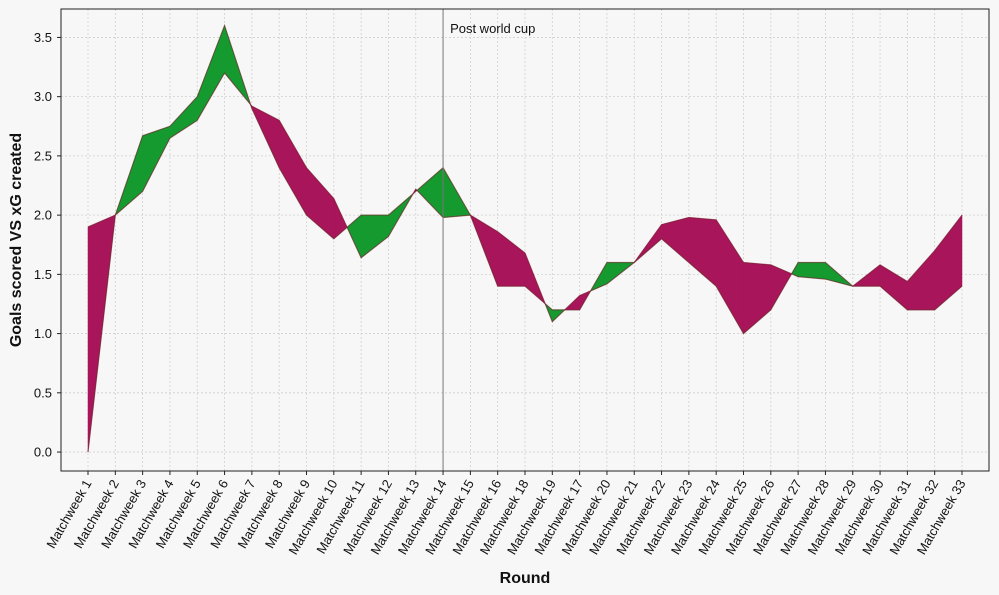  I want to click on y-tick-label: 2.0, so click(43, 215).